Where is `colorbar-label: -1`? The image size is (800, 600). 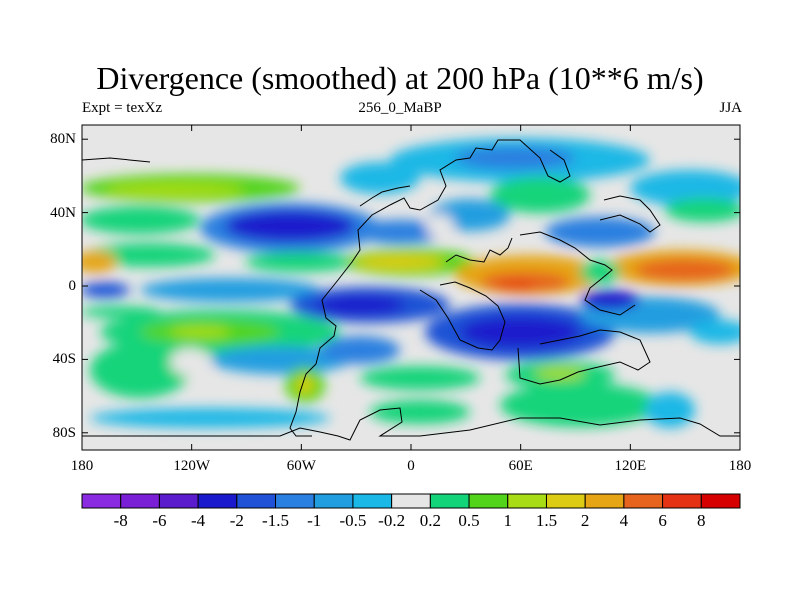
colorbar-label: -1 is located at coordinates (314, 520).